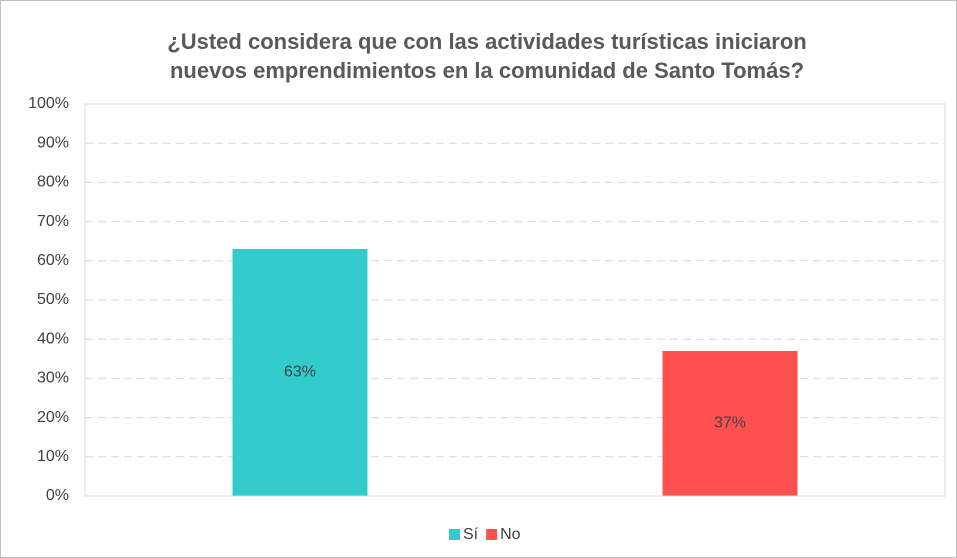 This screenshot has height=558, width=957. I want to click on data-label: 63%, so click(300, 372).